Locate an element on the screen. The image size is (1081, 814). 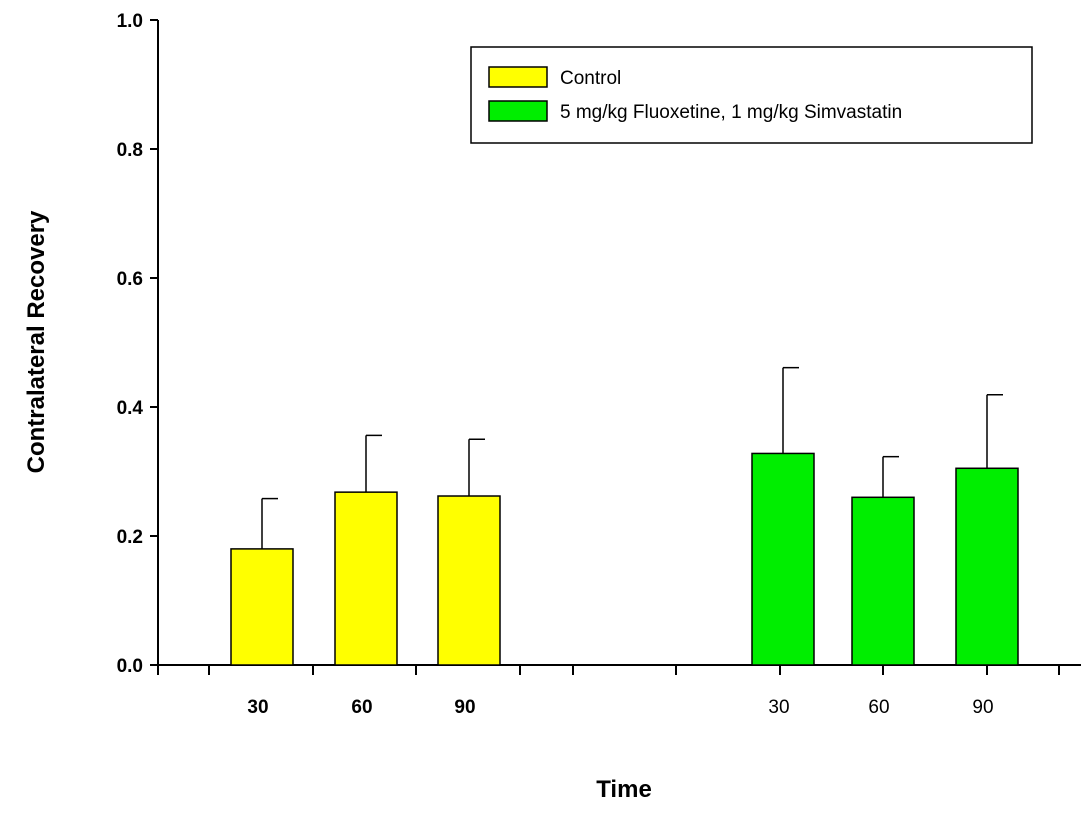
y-tick-label: 1.0 is located at coordinates (130, 21).